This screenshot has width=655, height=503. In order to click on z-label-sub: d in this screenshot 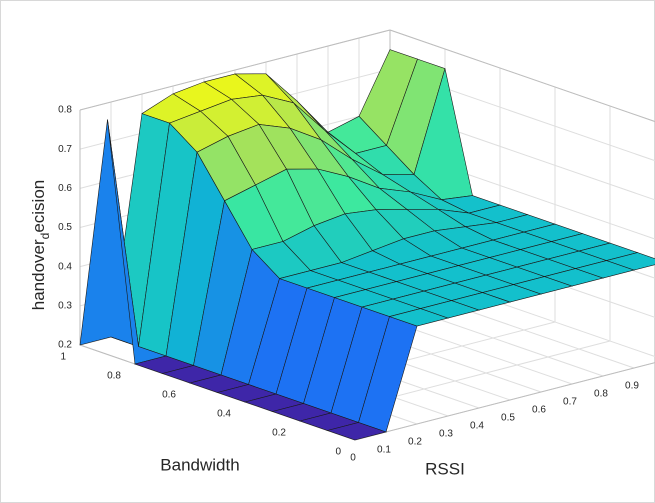, I will do `click(45, 236)`.